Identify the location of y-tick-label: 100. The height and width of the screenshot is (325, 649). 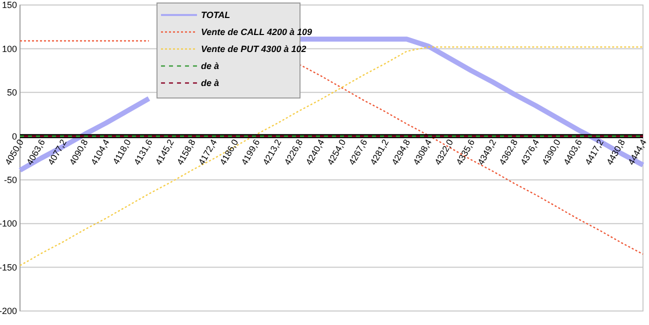
(9, 49).